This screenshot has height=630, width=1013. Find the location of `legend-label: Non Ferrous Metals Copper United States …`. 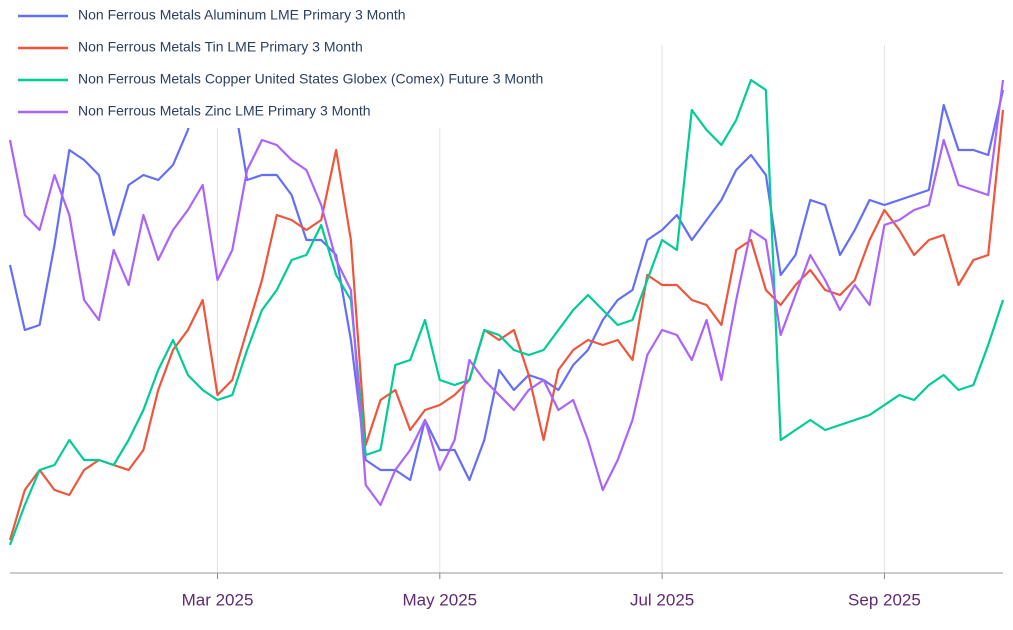

legend-label: Non Ferrous Metals Copper United States … is located at coordinates (310, 79).